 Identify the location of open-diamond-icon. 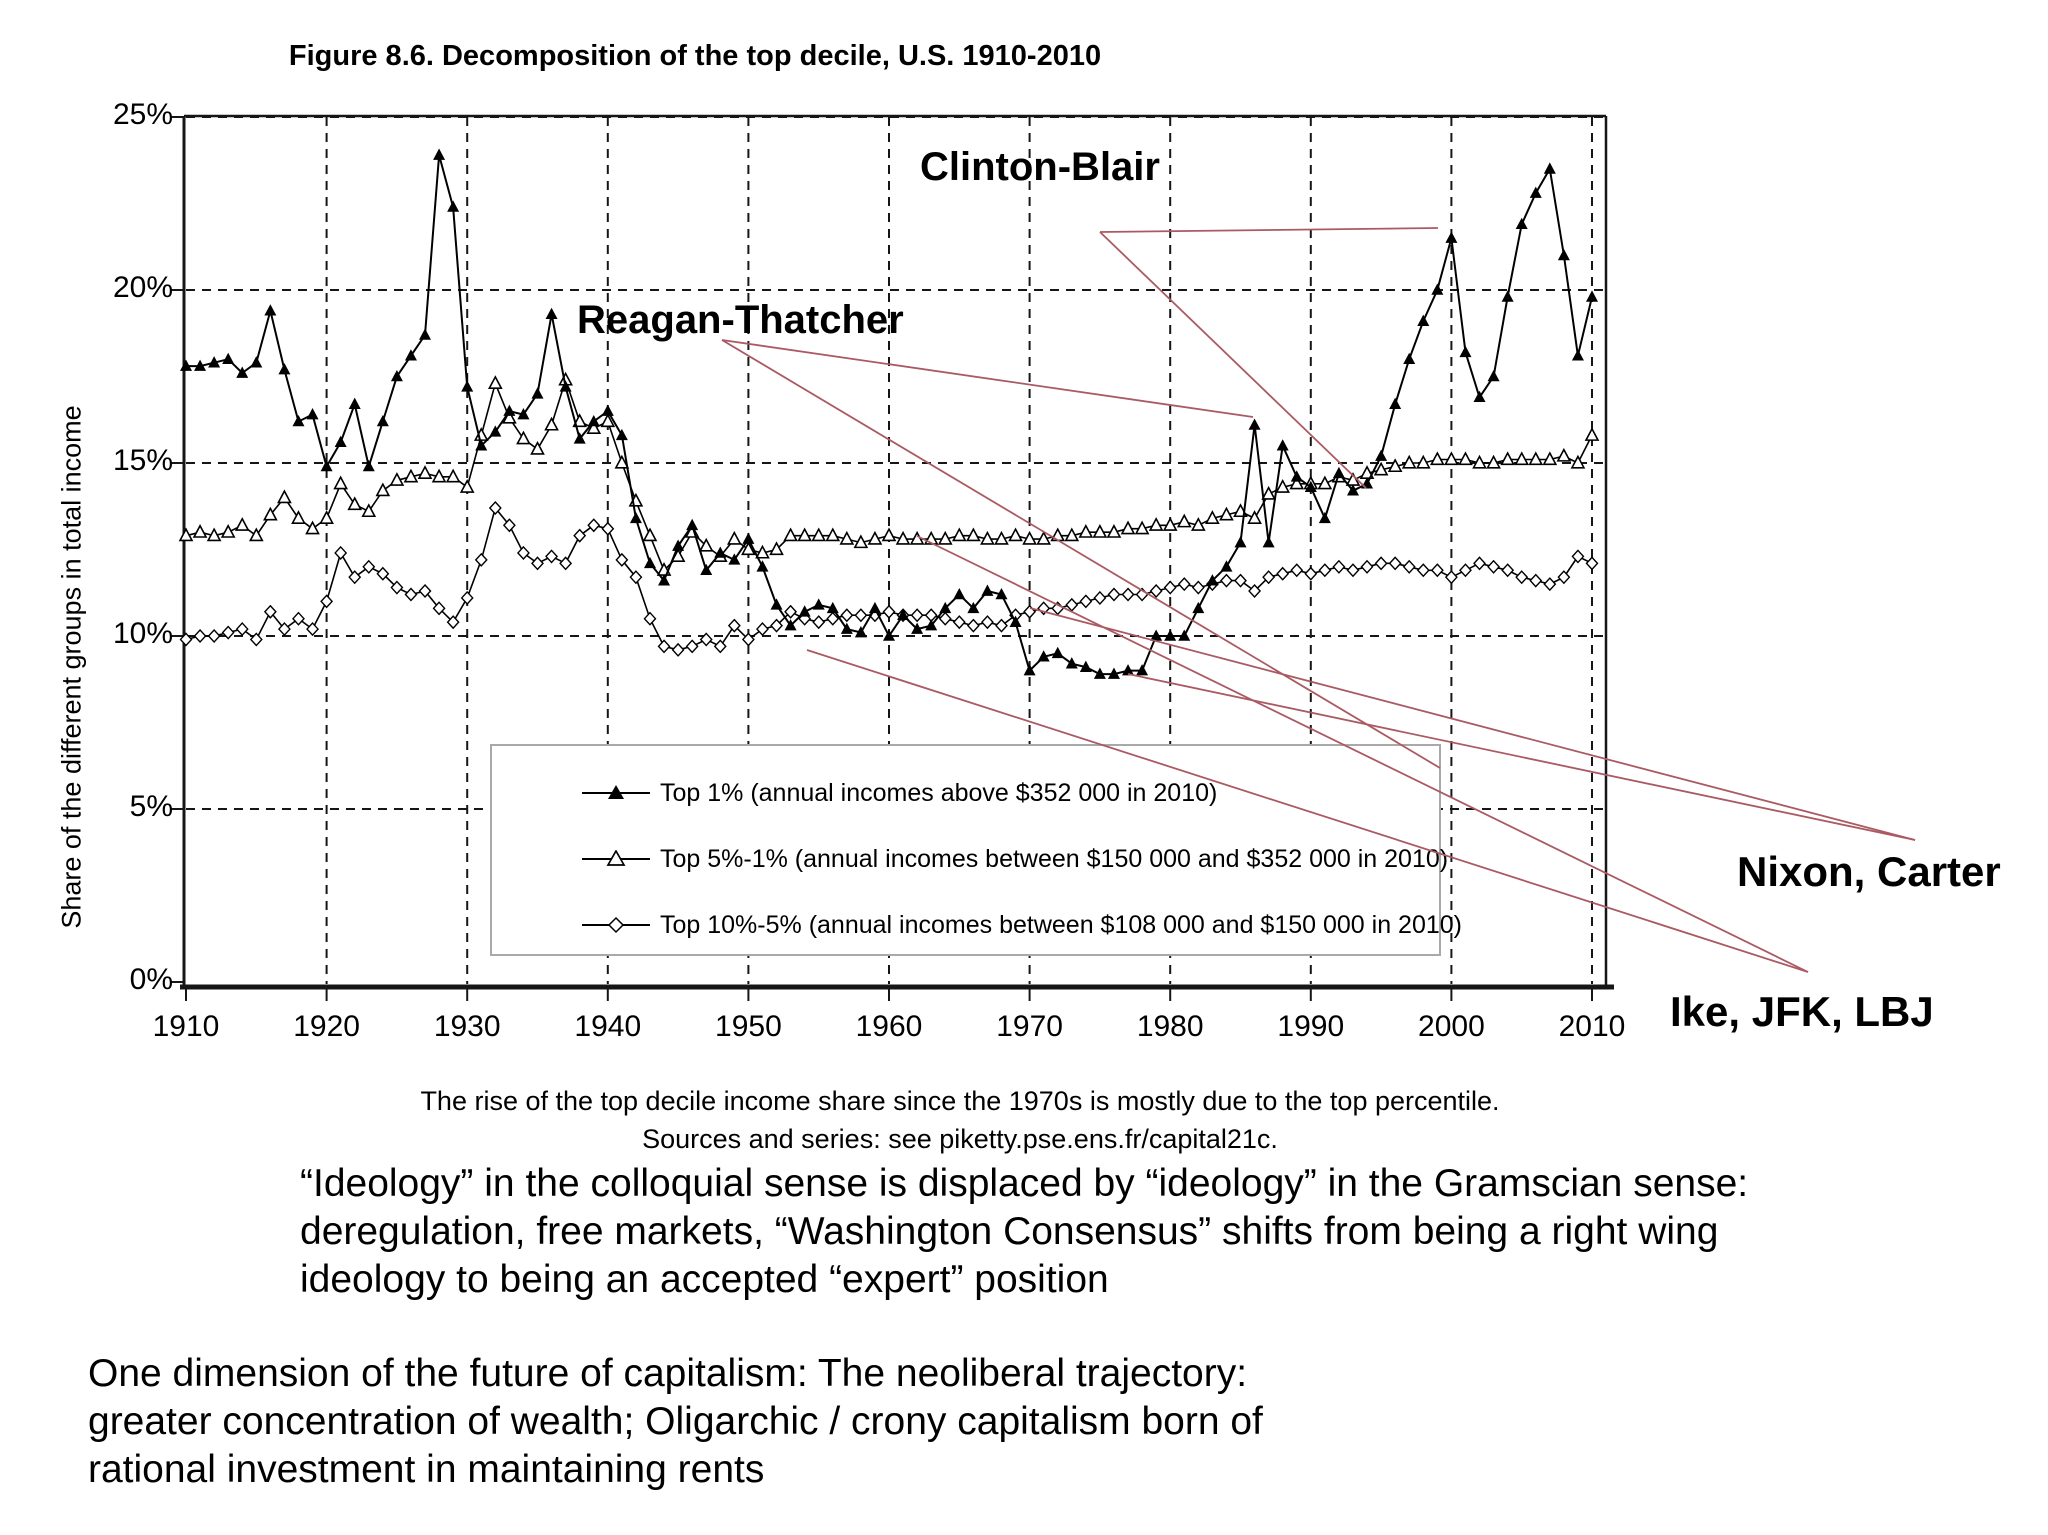
(616, 925).